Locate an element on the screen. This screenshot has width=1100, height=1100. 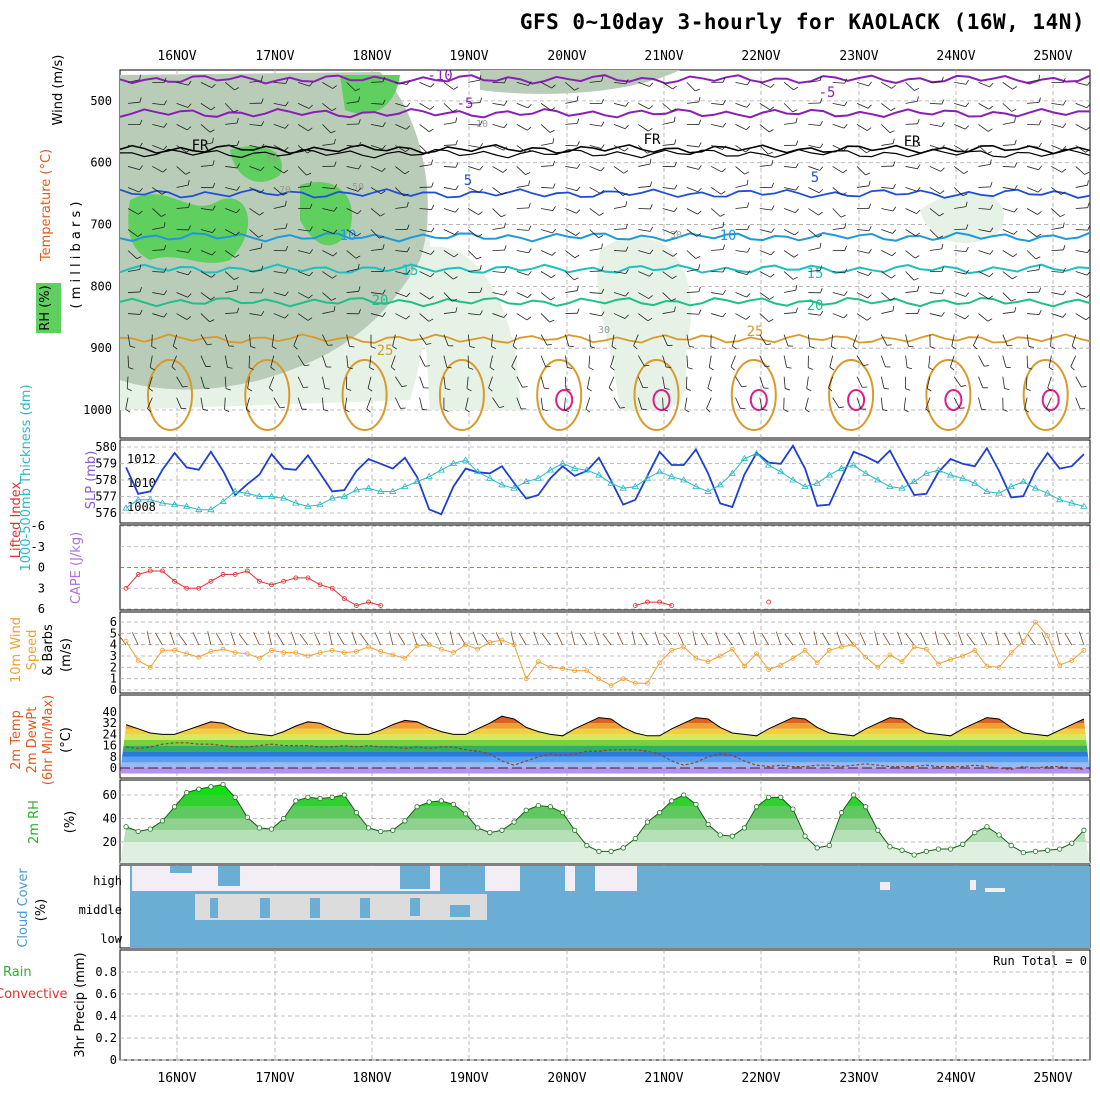
cloud-clear-block is located at coordinates (885, 886).